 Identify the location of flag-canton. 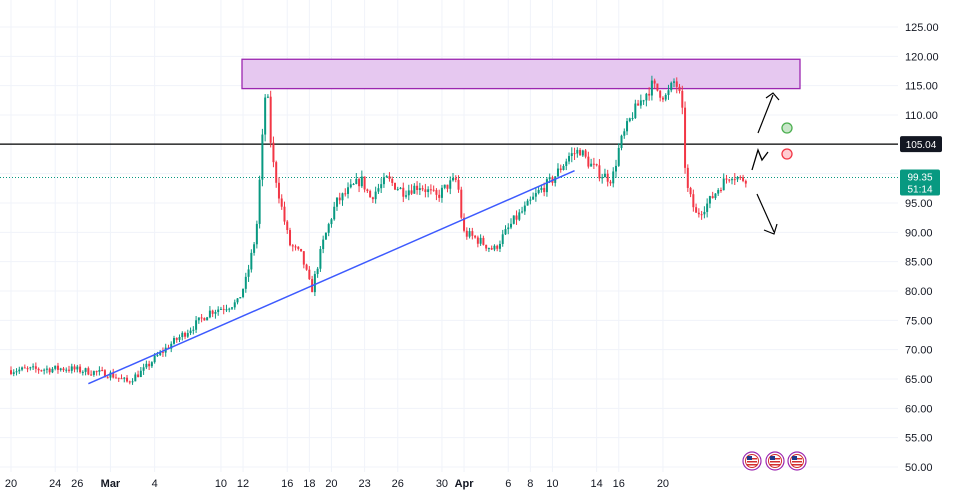
(794, 458).